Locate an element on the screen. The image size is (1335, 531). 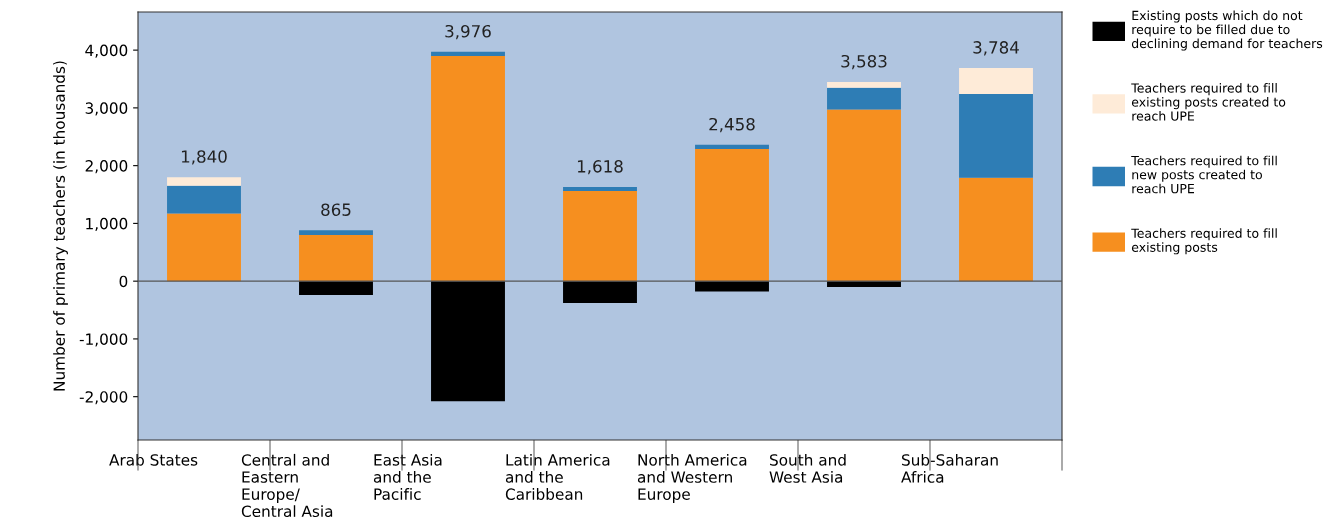
y-tick-label: -1,000 is located at coordinates (103, 340).